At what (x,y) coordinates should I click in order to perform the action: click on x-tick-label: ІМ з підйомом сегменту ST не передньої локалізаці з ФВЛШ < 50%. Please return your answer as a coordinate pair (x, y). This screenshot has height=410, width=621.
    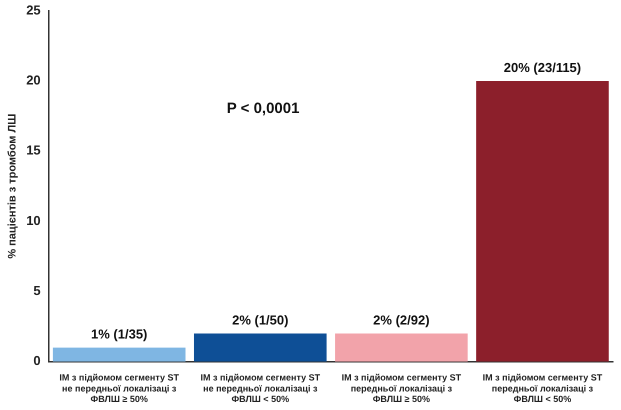
    Looking at the image, I should click on (260, 388).